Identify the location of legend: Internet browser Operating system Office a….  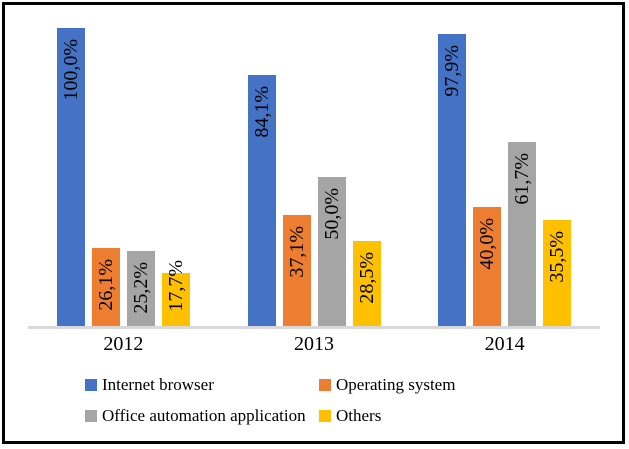
(270, 400).